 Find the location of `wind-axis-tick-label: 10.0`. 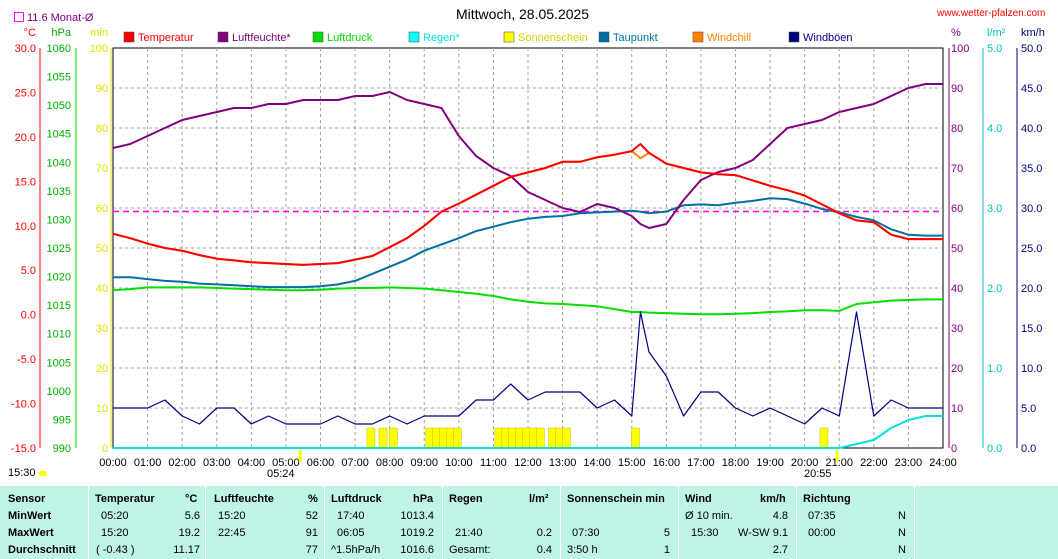

wind-axis-tick-label: 10.0 is located at coordinates (1031, 369).